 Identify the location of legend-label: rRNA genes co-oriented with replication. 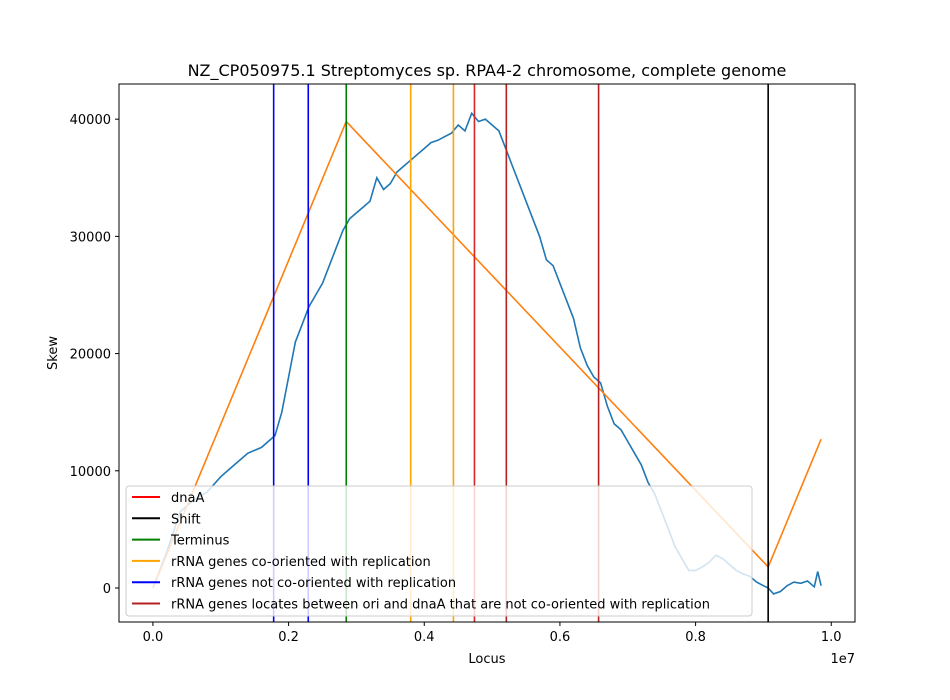
(301, 562).